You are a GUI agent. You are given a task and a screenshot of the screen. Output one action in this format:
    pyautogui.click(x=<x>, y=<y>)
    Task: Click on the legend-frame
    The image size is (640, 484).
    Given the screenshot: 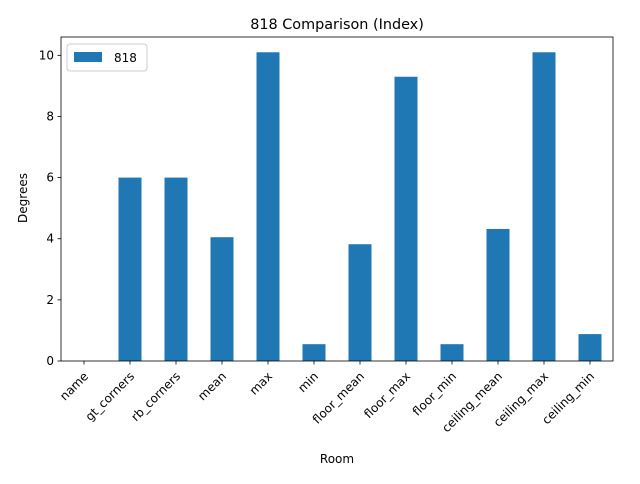 What is the action you would take?
    pyautogui.click(x=107, y=57)
    